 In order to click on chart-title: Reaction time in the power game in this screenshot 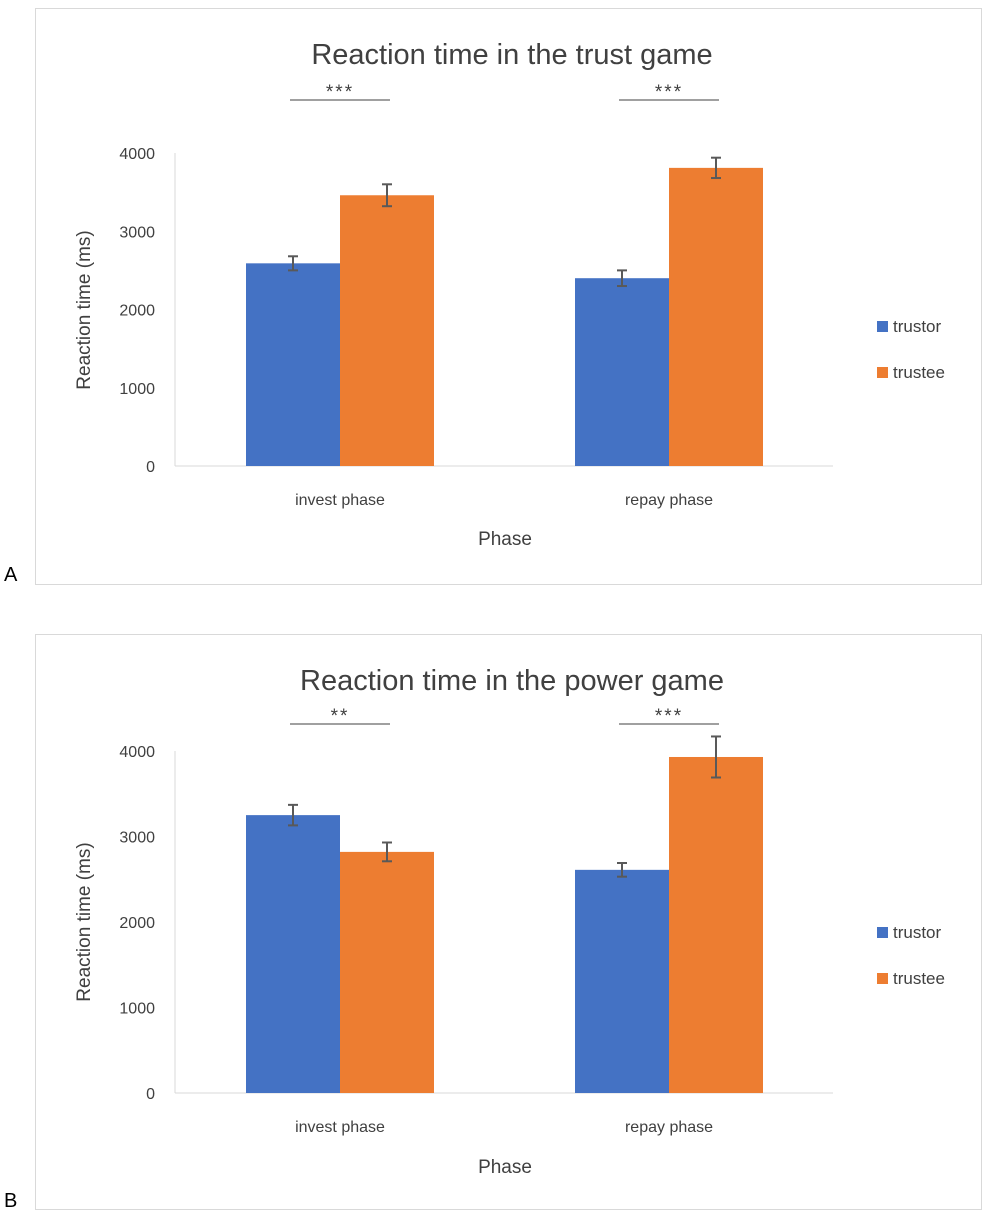, I will do `click(512, 681)`.